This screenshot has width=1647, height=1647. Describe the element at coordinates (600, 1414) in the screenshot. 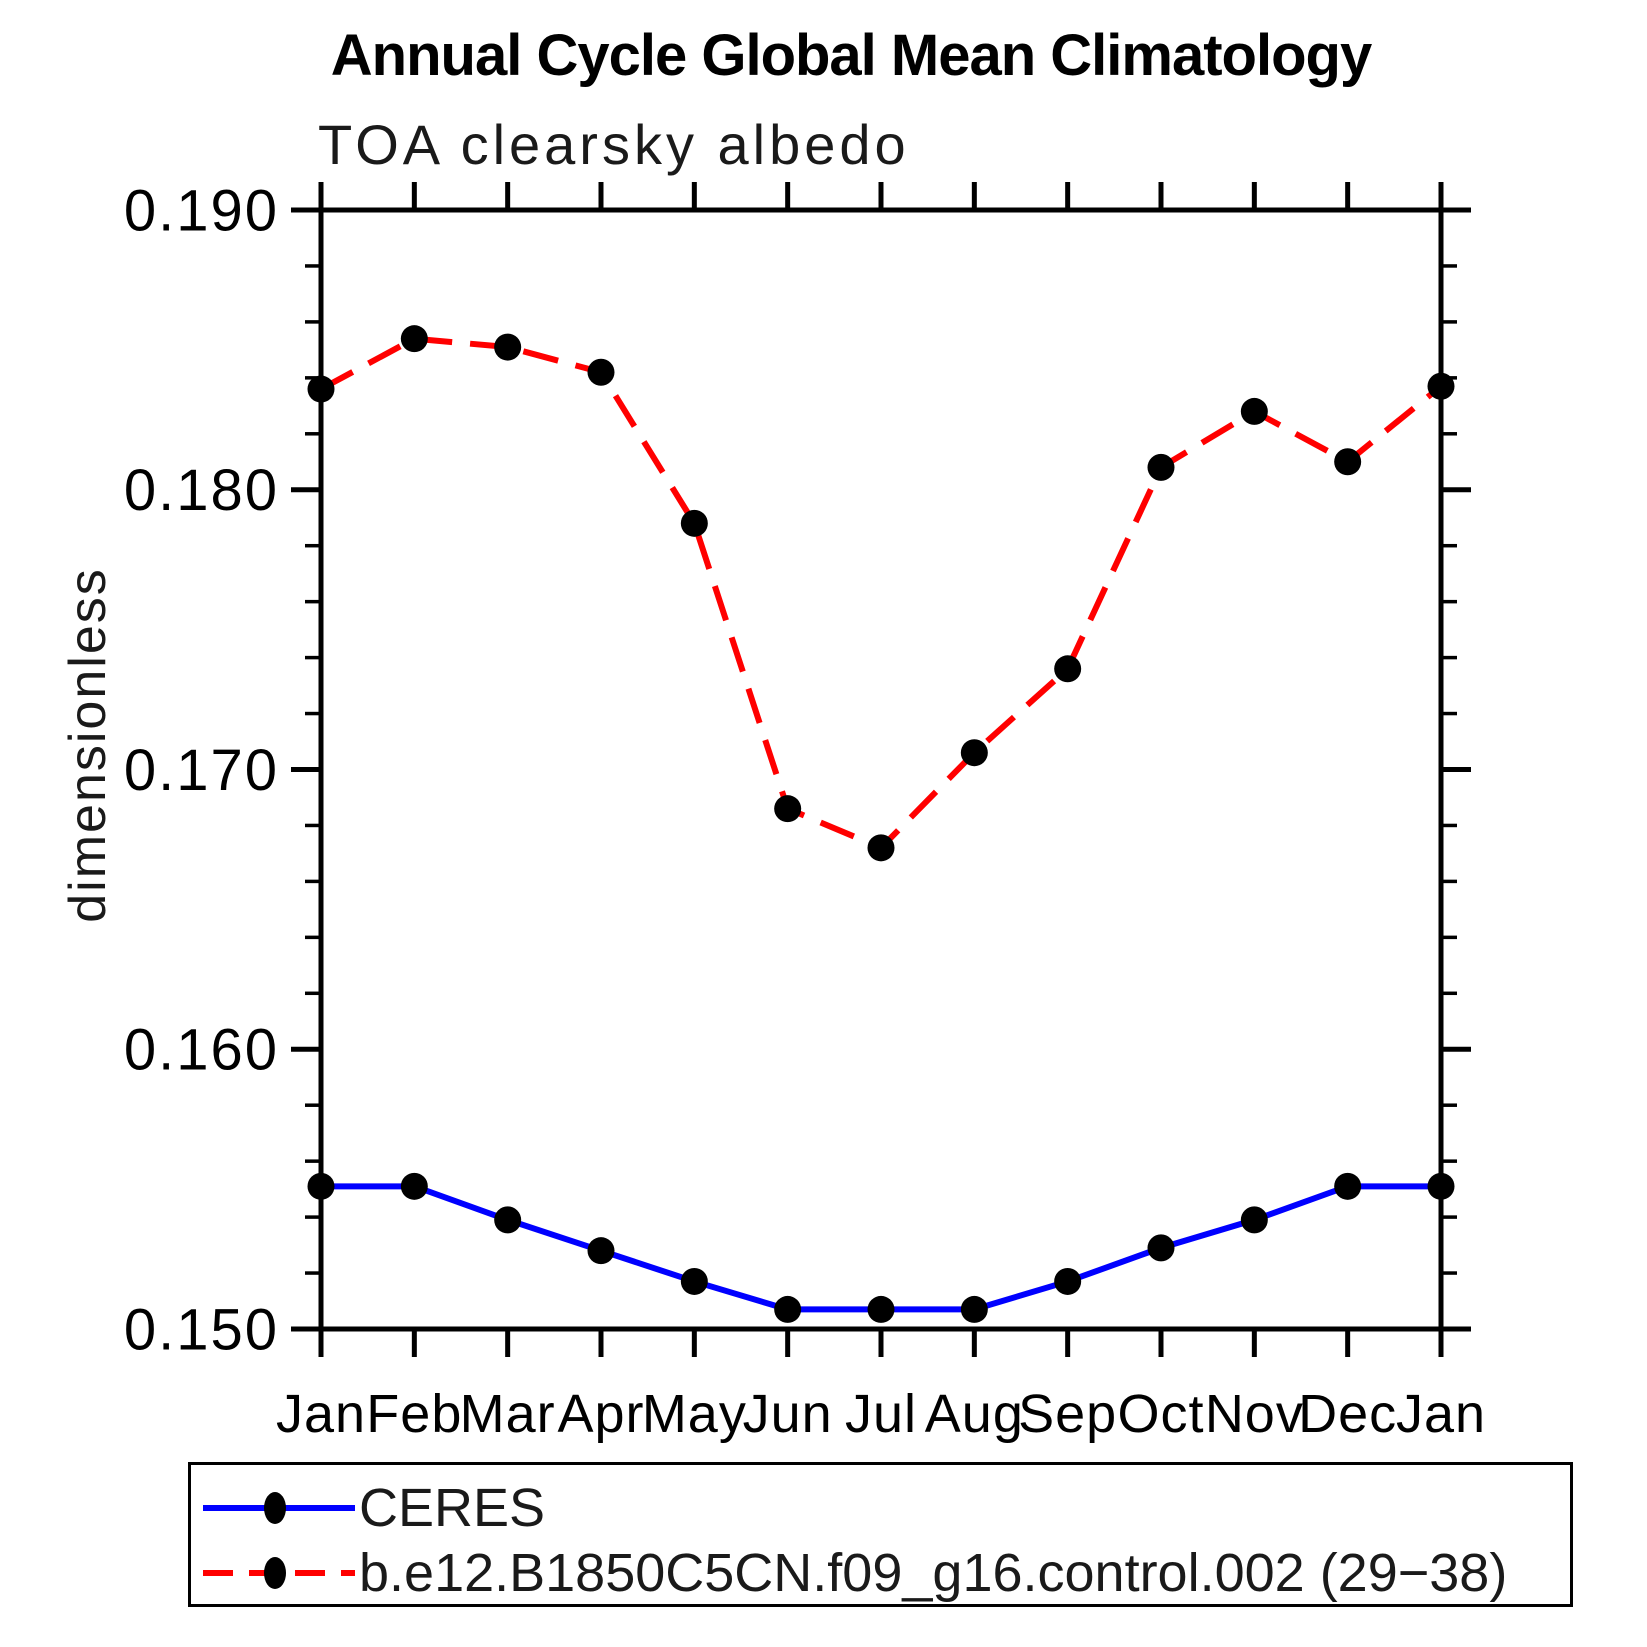

I see `x-tick-label: Apr` at that location.